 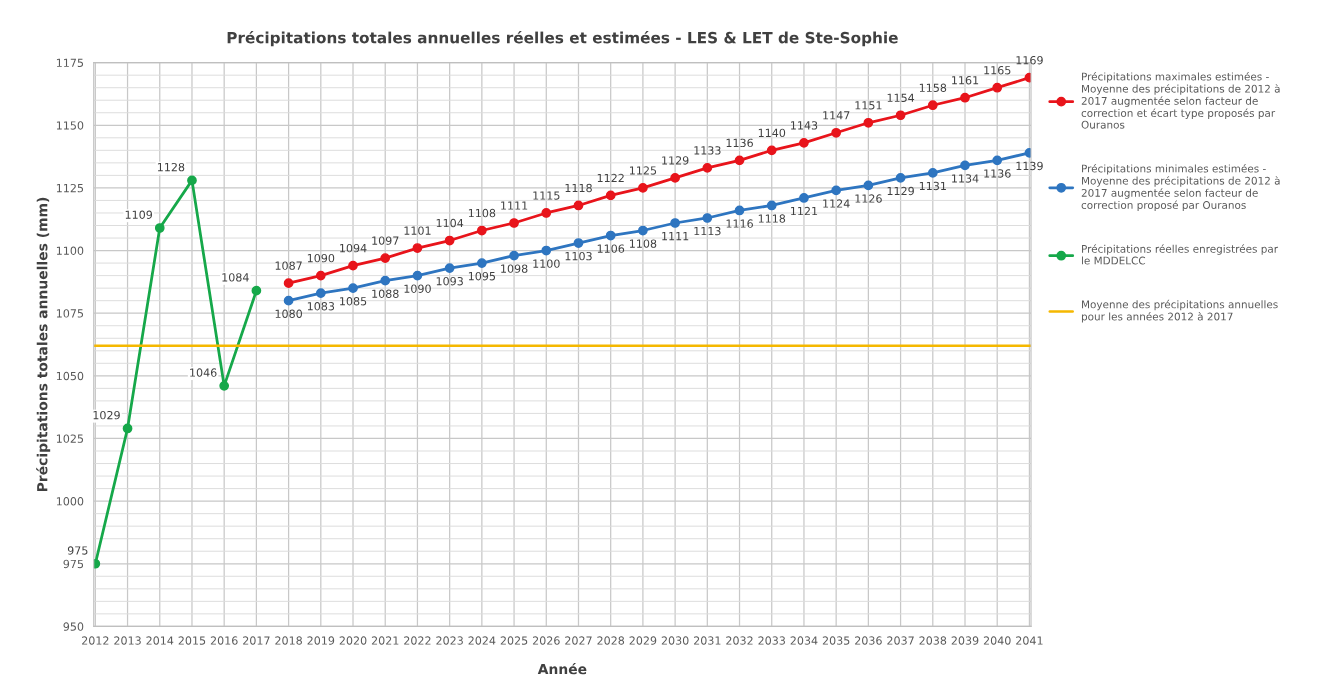 What do you see at coordinates (70, 501) in the screenshot?
I see `y-tick-label: 1000` at bounding box center [70, 501].